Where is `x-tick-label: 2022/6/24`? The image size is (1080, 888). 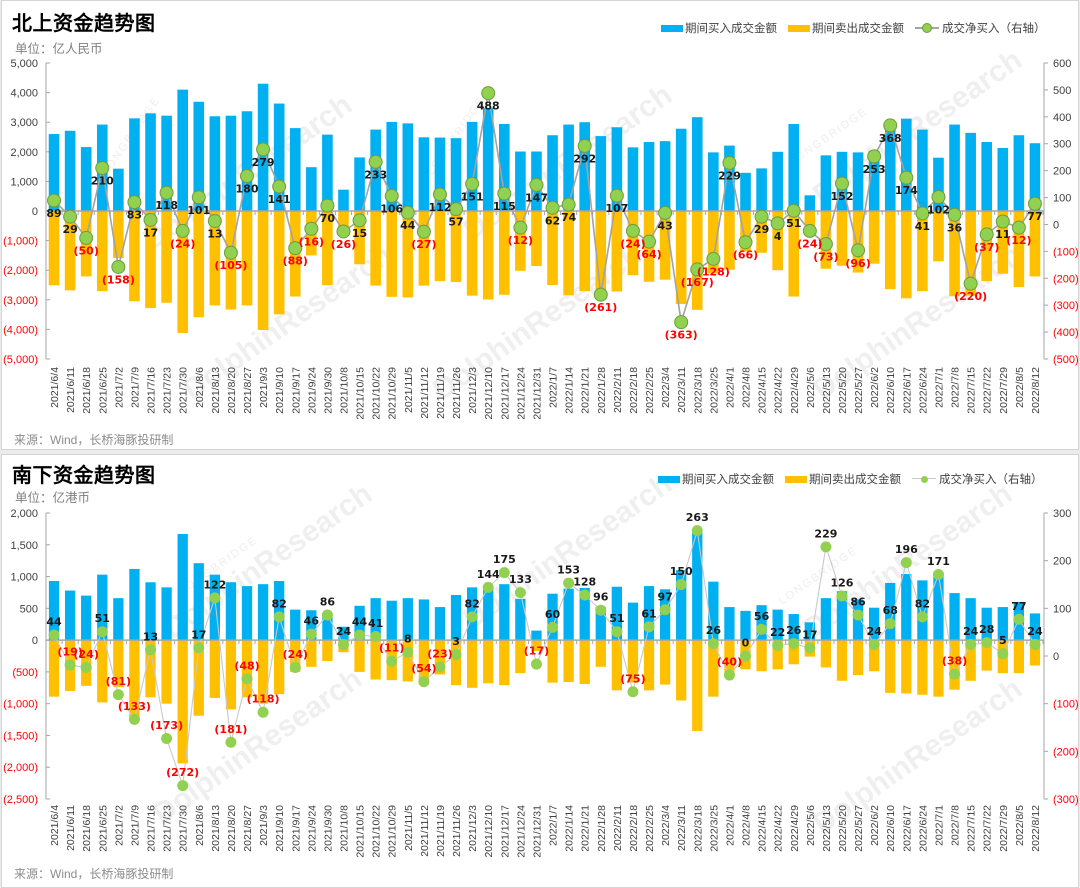 x-tick-label: 2022/6/24 is located at coordinates (923, 390).